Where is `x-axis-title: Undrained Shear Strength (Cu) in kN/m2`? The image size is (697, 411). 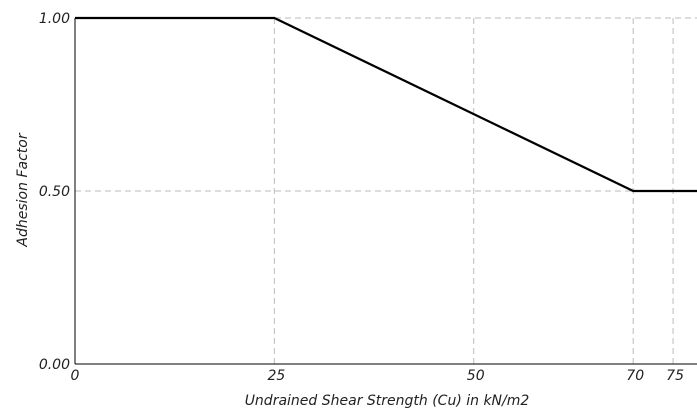
x-axis-title: Undrained Shear Strength (Cu) in kN/m2 is located at coordinates (387, 401).